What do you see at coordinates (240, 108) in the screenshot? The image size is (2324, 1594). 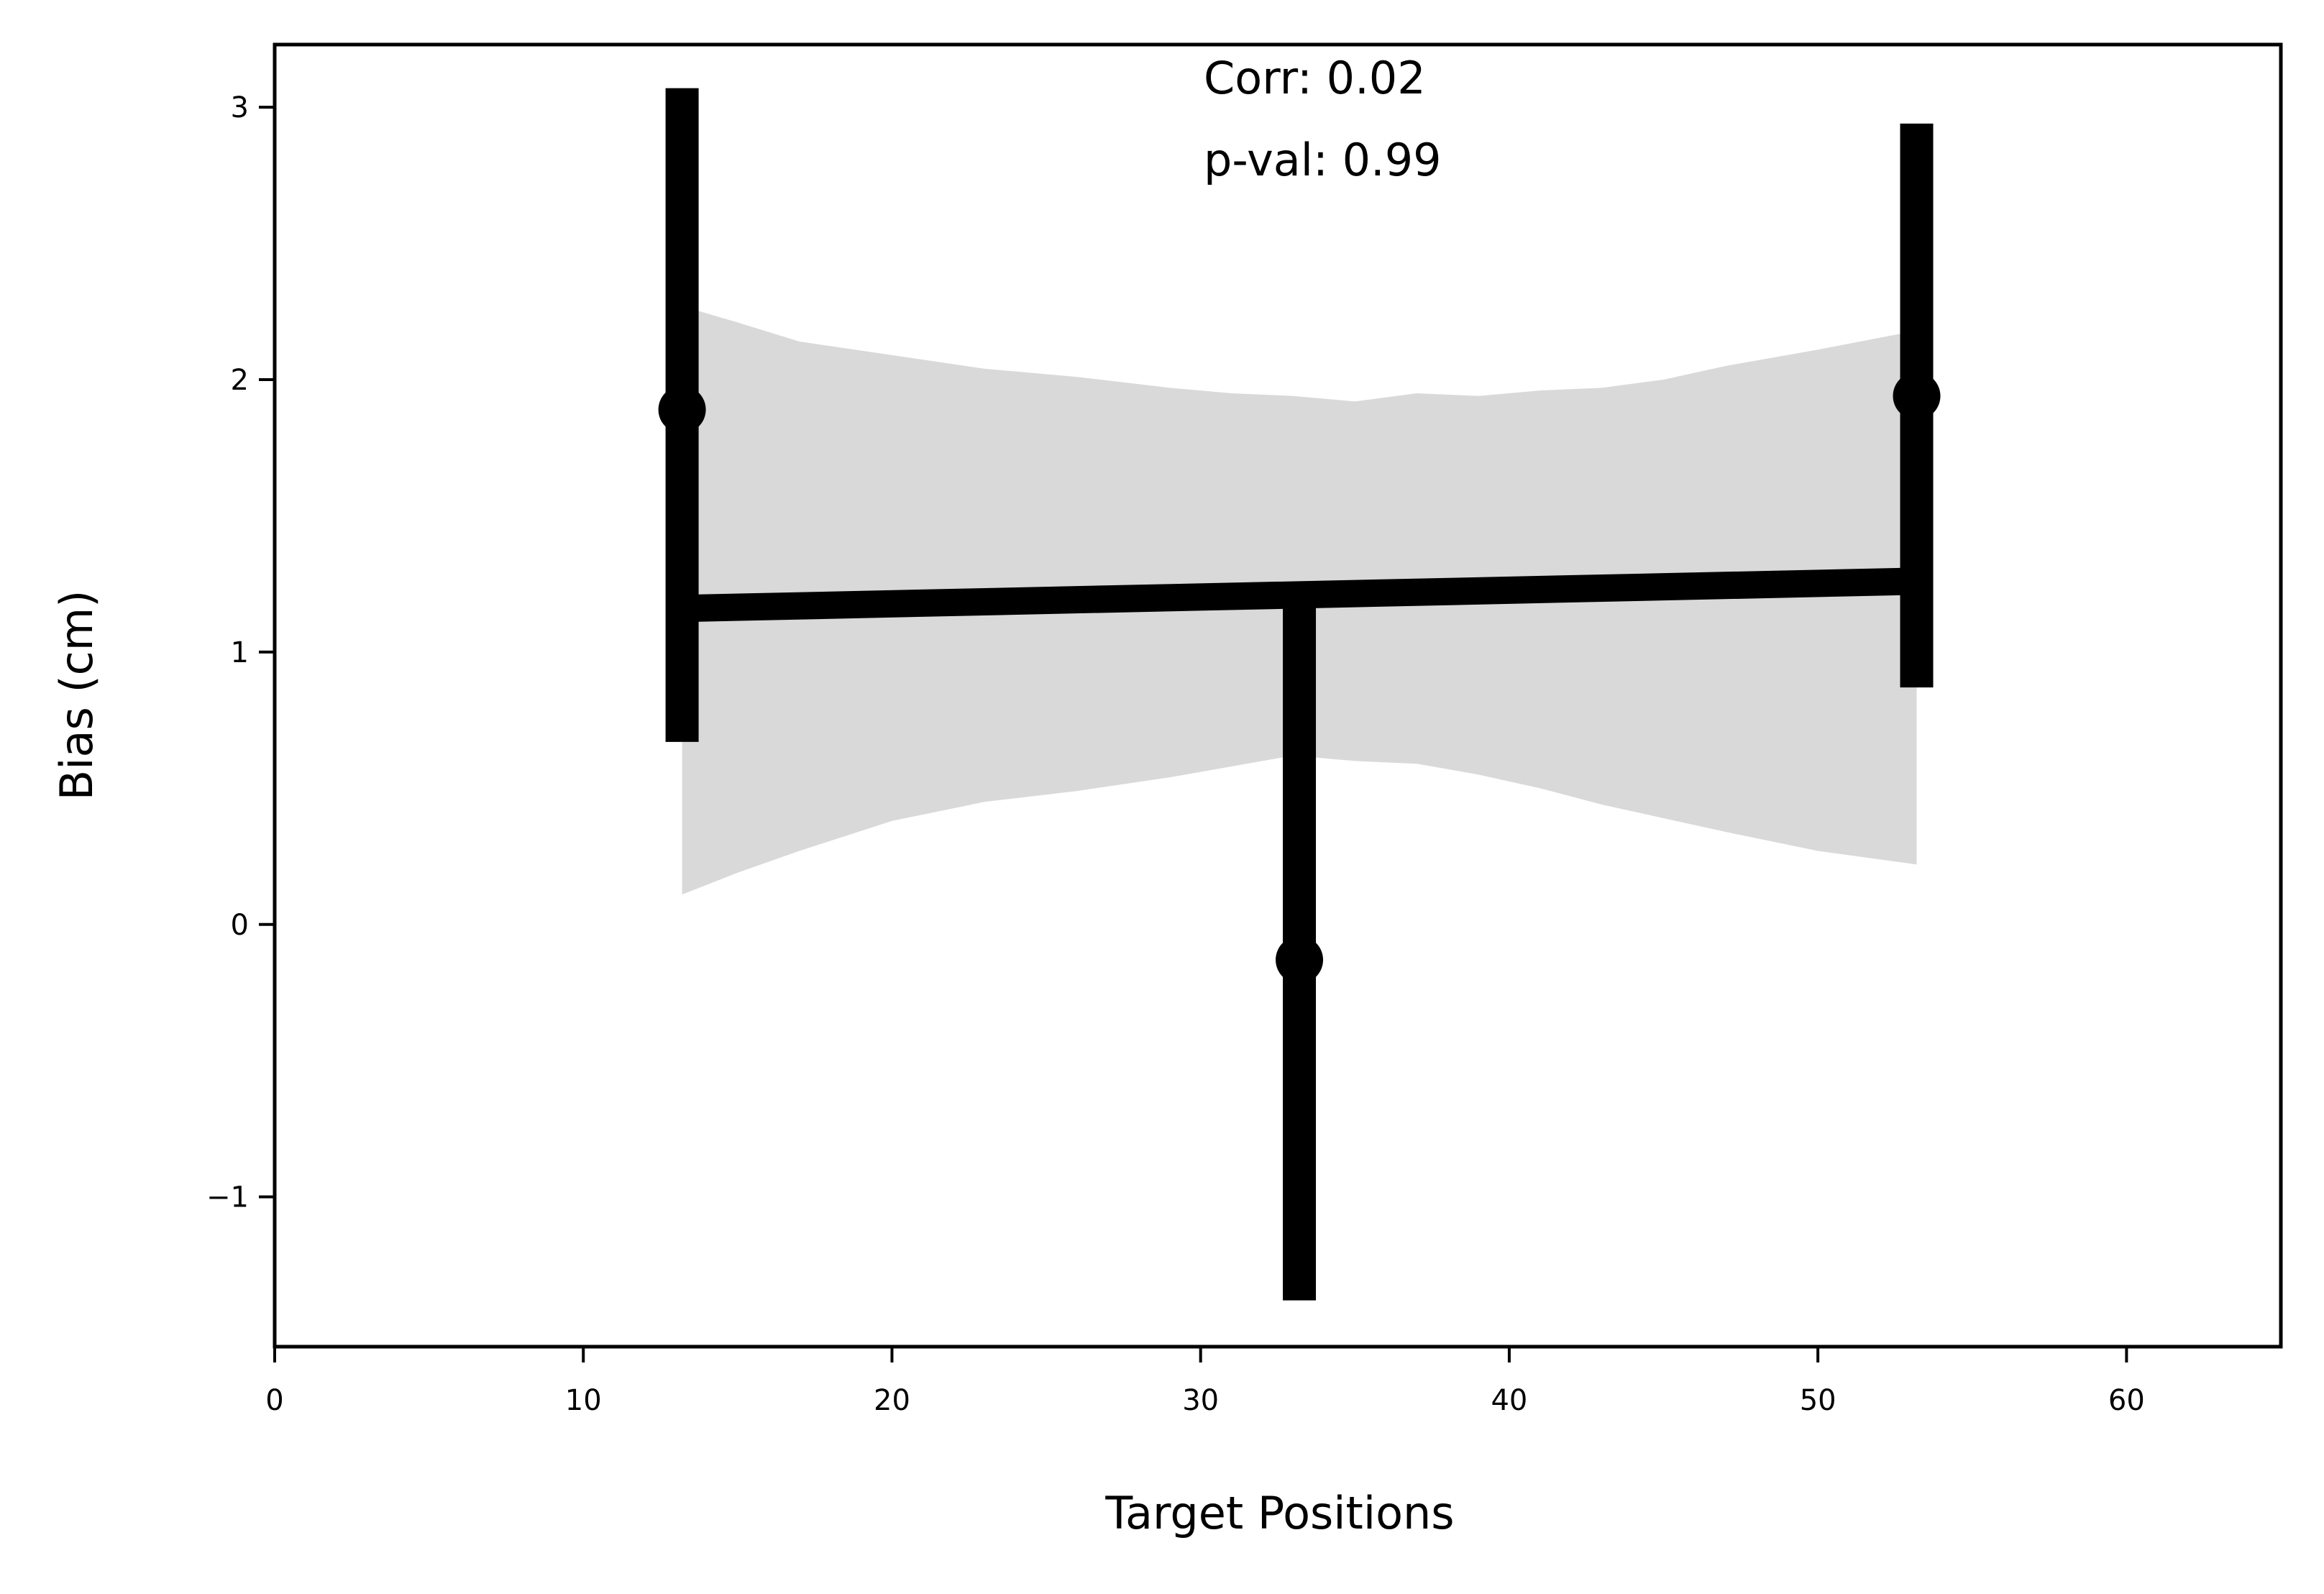 I see `y-tick-label: 3` at bounding box center [240, 108].